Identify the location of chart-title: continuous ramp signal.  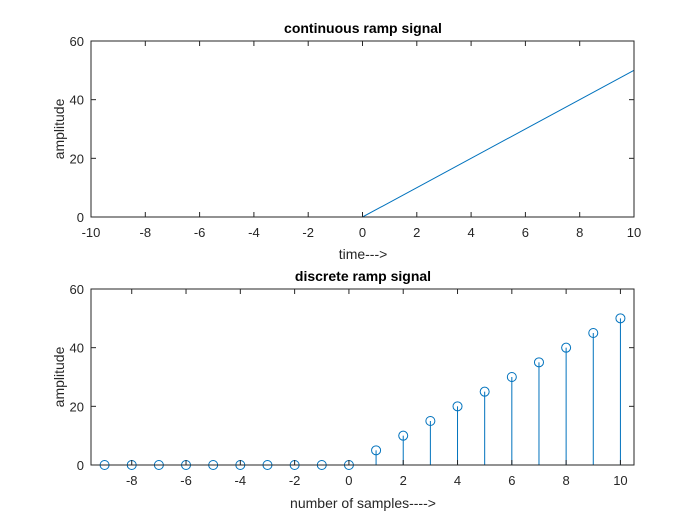
(363, 28).